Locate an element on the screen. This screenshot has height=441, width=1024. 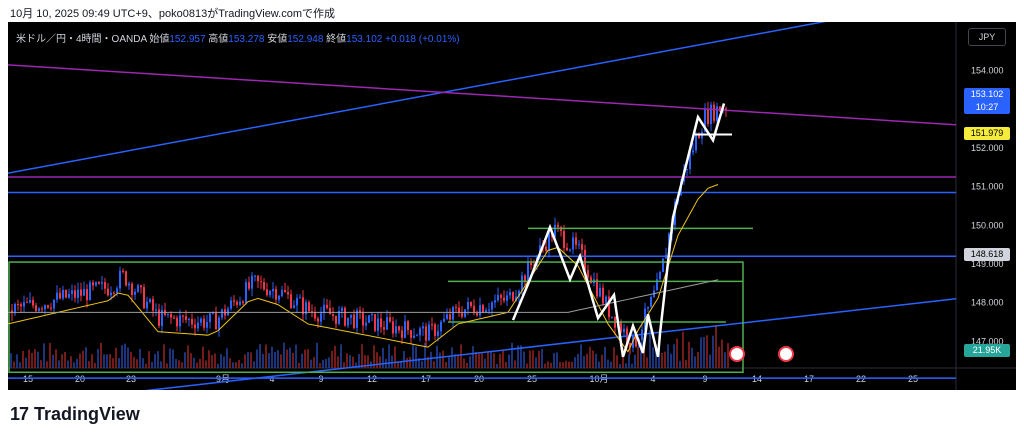
x-tick-label: 17 is located at coordinates (809, 379).